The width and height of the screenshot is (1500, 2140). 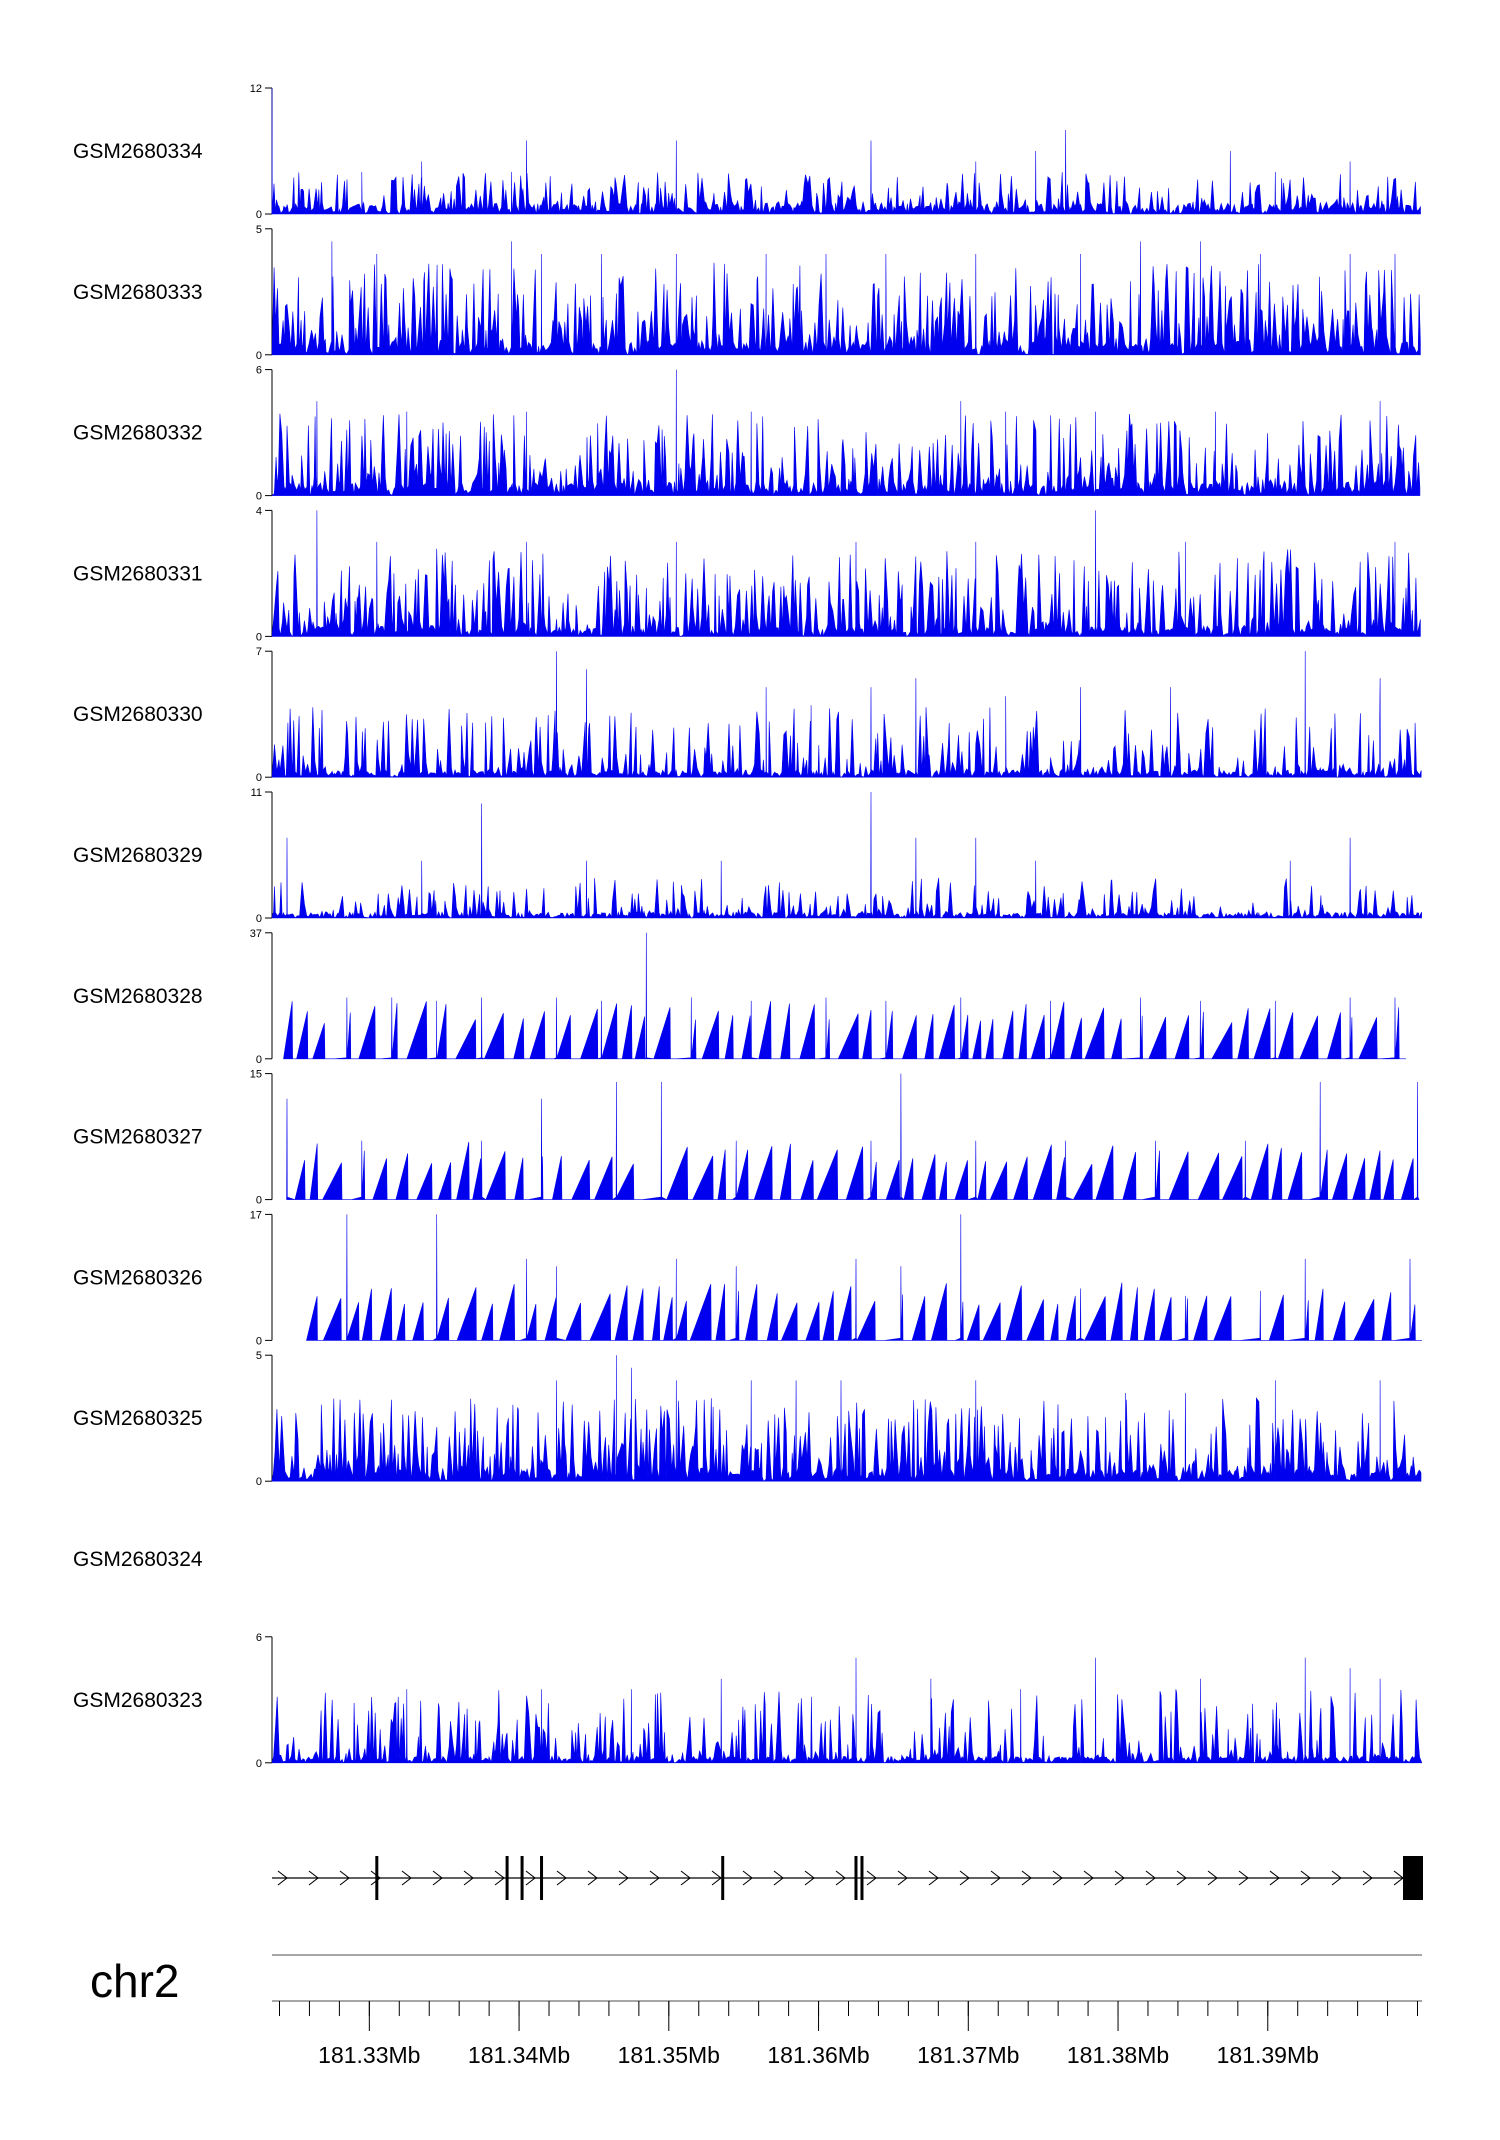 I want to click on x-tick-label: 181.36Mb, so click(x=818, y=2055).